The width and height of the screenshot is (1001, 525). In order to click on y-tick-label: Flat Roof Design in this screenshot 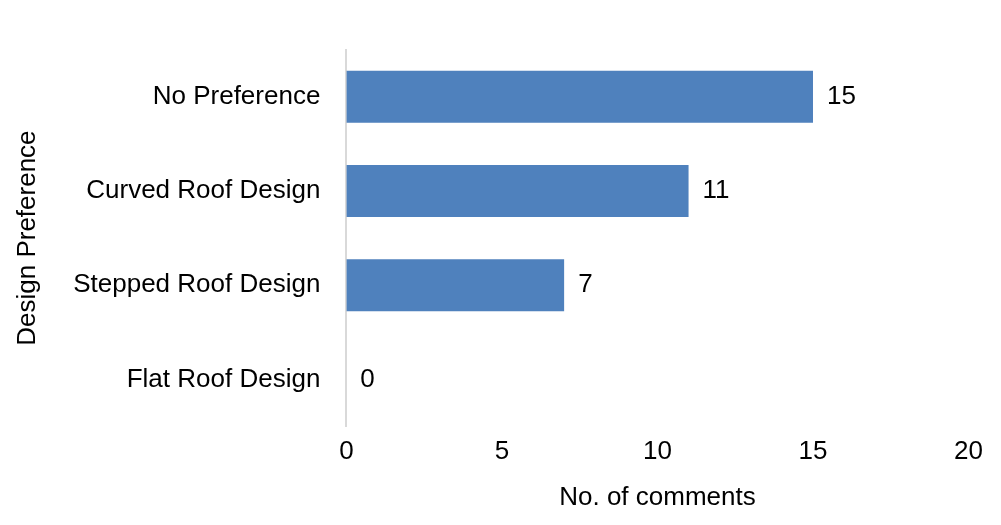, I will do `click(223, 377)`.